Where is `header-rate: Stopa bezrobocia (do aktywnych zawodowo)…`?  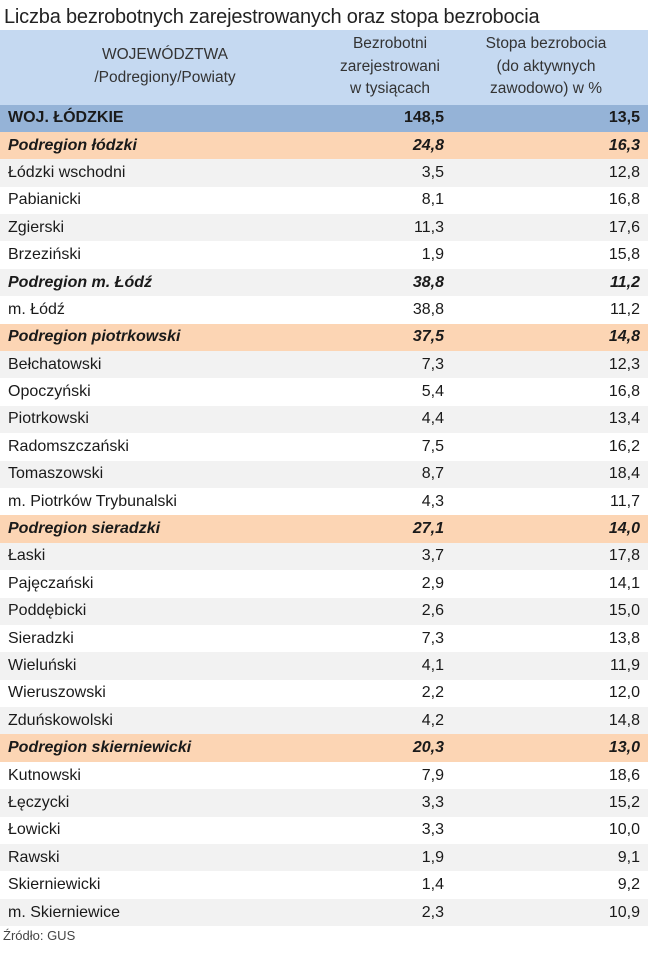 header-rate: Stopa bezrobocia (do aktywnych zawodowo)… is located at coordinates (549, 67).